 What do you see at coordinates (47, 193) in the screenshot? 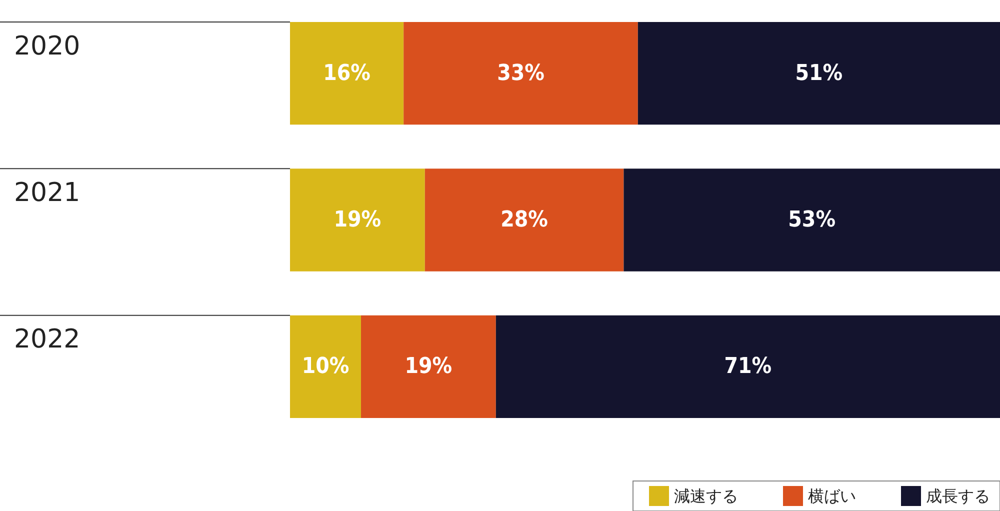
I see `y-tick-label: 2021` at bounding box center [47, 193].